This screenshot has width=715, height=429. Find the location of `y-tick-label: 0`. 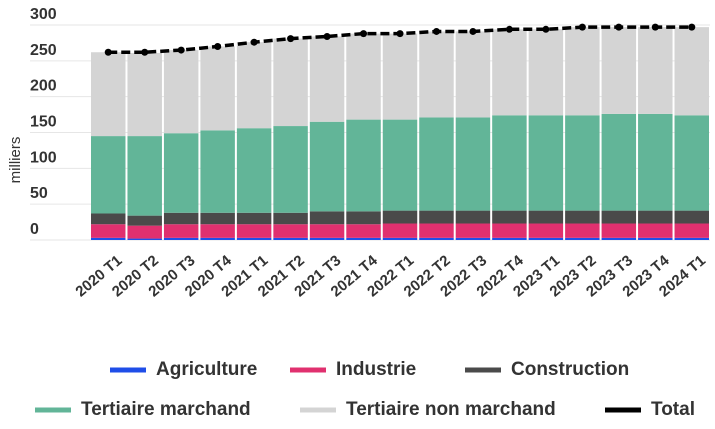

y-tick-label: 0 is located at coordinates (34, 229).